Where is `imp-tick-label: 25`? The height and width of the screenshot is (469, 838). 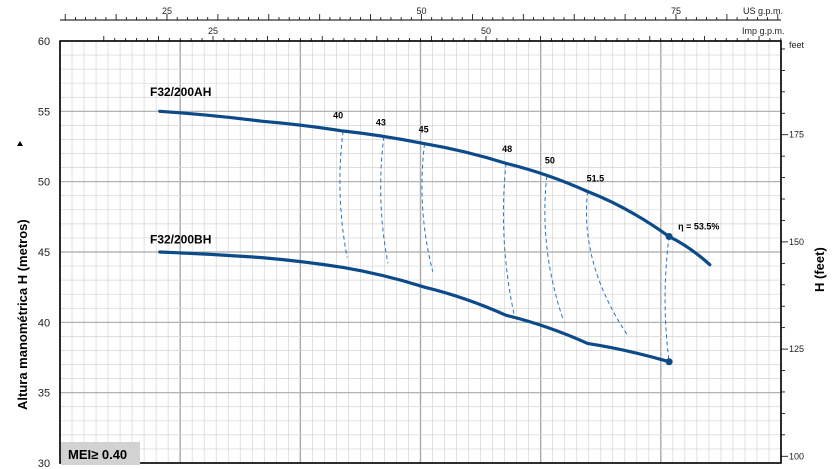 imp-tick-label: 25 is located at coordinates (213, 31).